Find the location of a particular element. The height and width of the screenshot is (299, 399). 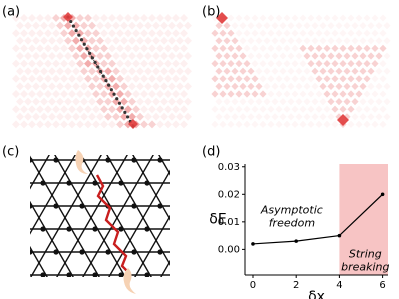

x-tick-label: 0 is located at coordinates (253, 285).